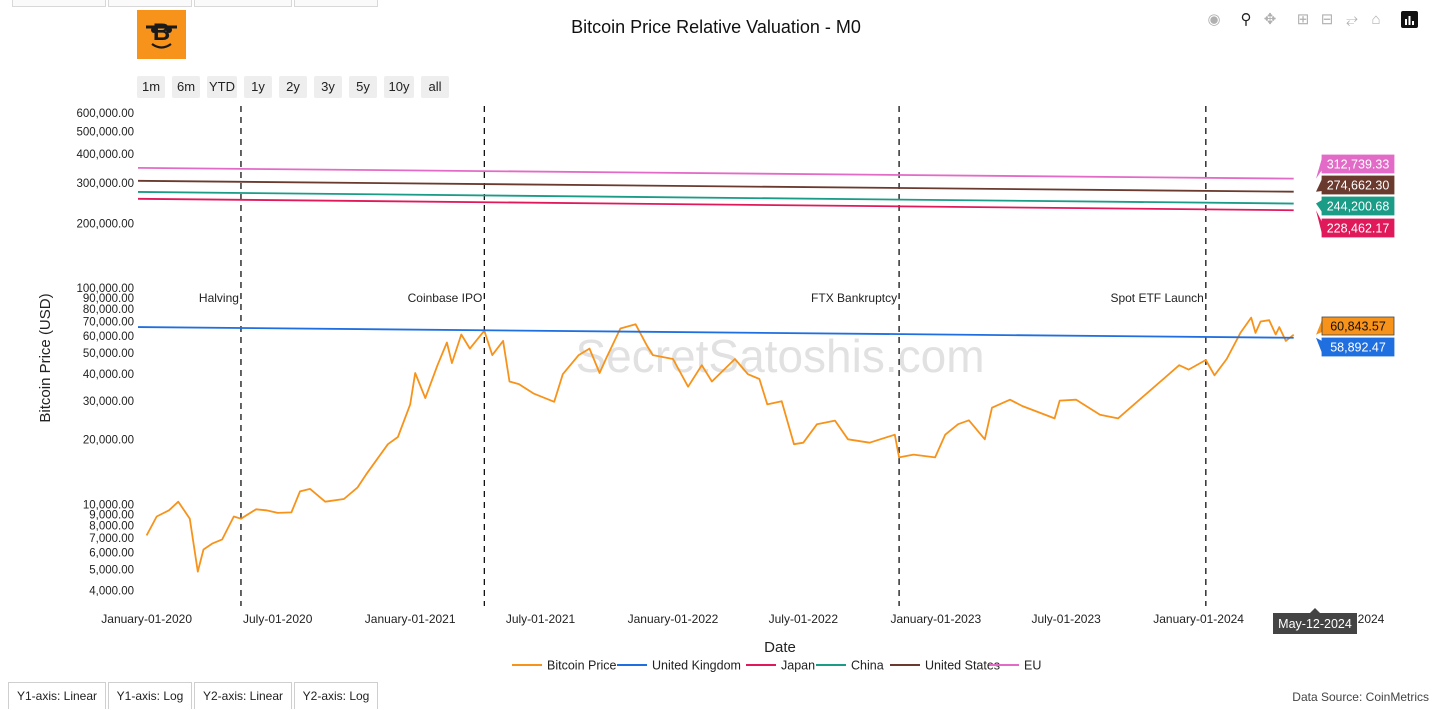  I want to click on y1-log-tab: Y1-axis: Log, so click(150, 695).